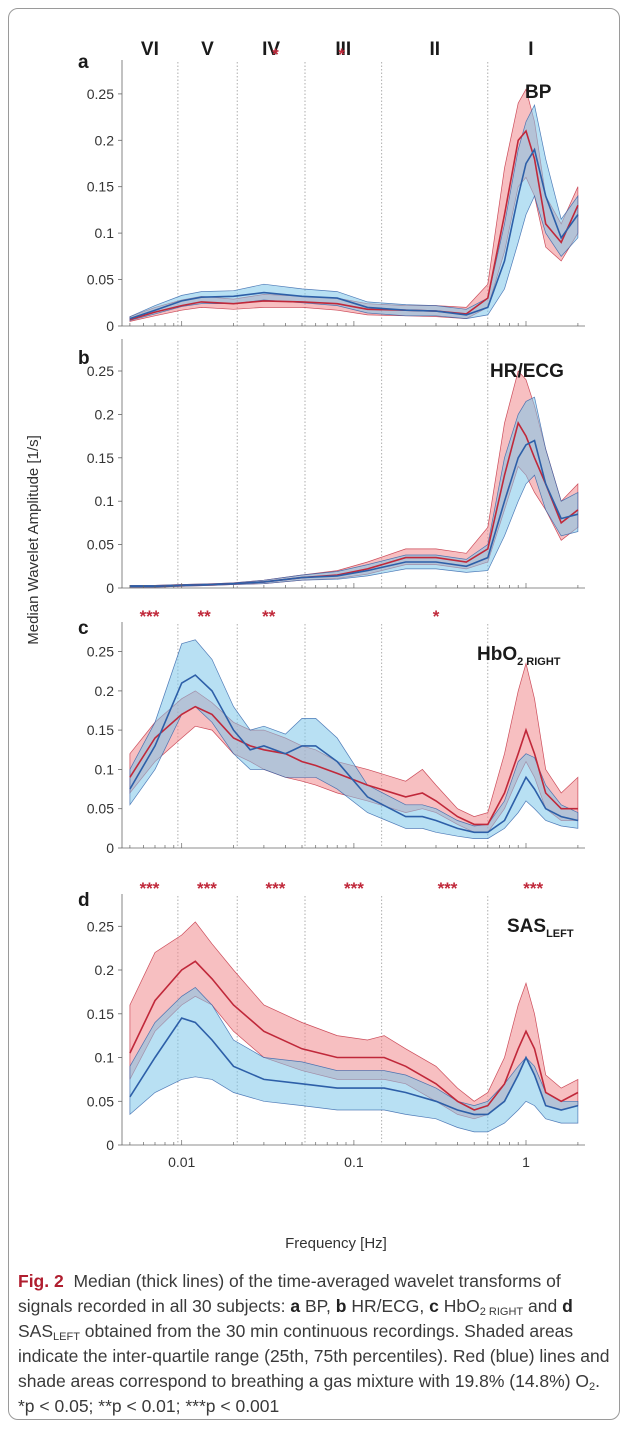  Describe the element at coordinates (592, 1387) in the screenshot. I see `caption-sub-o2: 2` at that location.